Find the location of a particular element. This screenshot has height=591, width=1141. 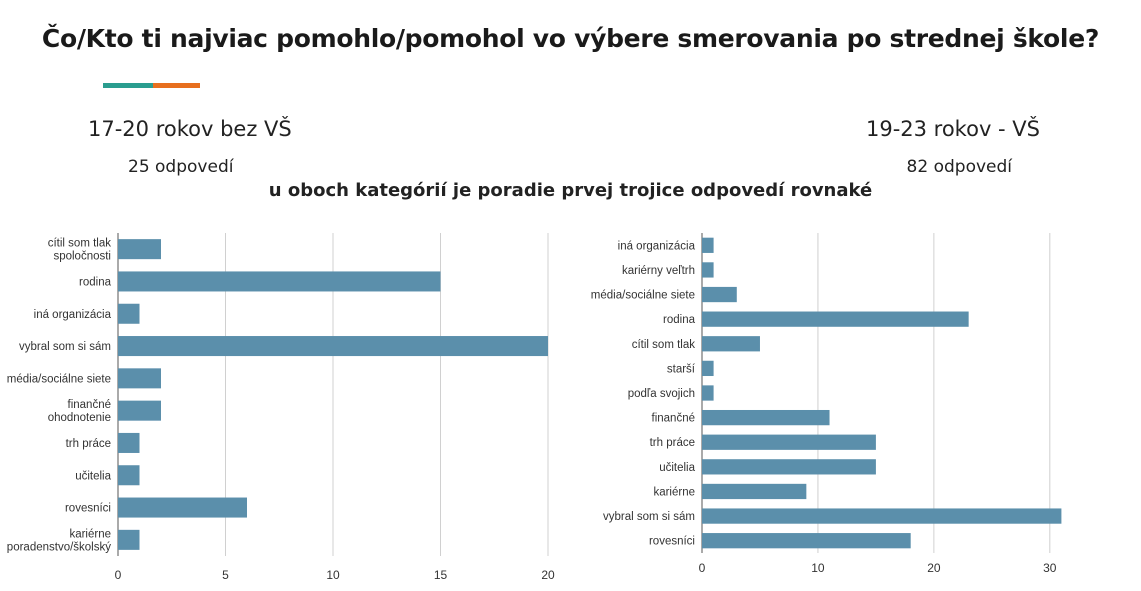

right-chart-category-label: starší is located at coordinates (681, 369).